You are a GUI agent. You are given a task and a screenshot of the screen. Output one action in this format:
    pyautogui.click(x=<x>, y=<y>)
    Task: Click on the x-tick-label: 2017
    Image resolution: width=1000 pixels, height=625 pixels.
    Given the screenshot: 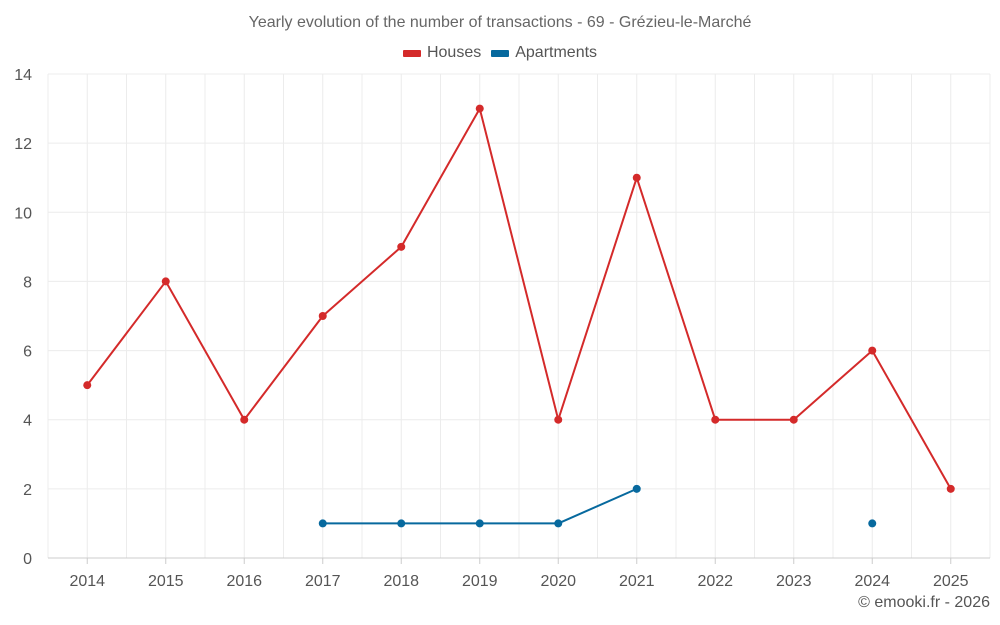 What is the action you would take?
    pyautogui.click(x=323, y=581)
    